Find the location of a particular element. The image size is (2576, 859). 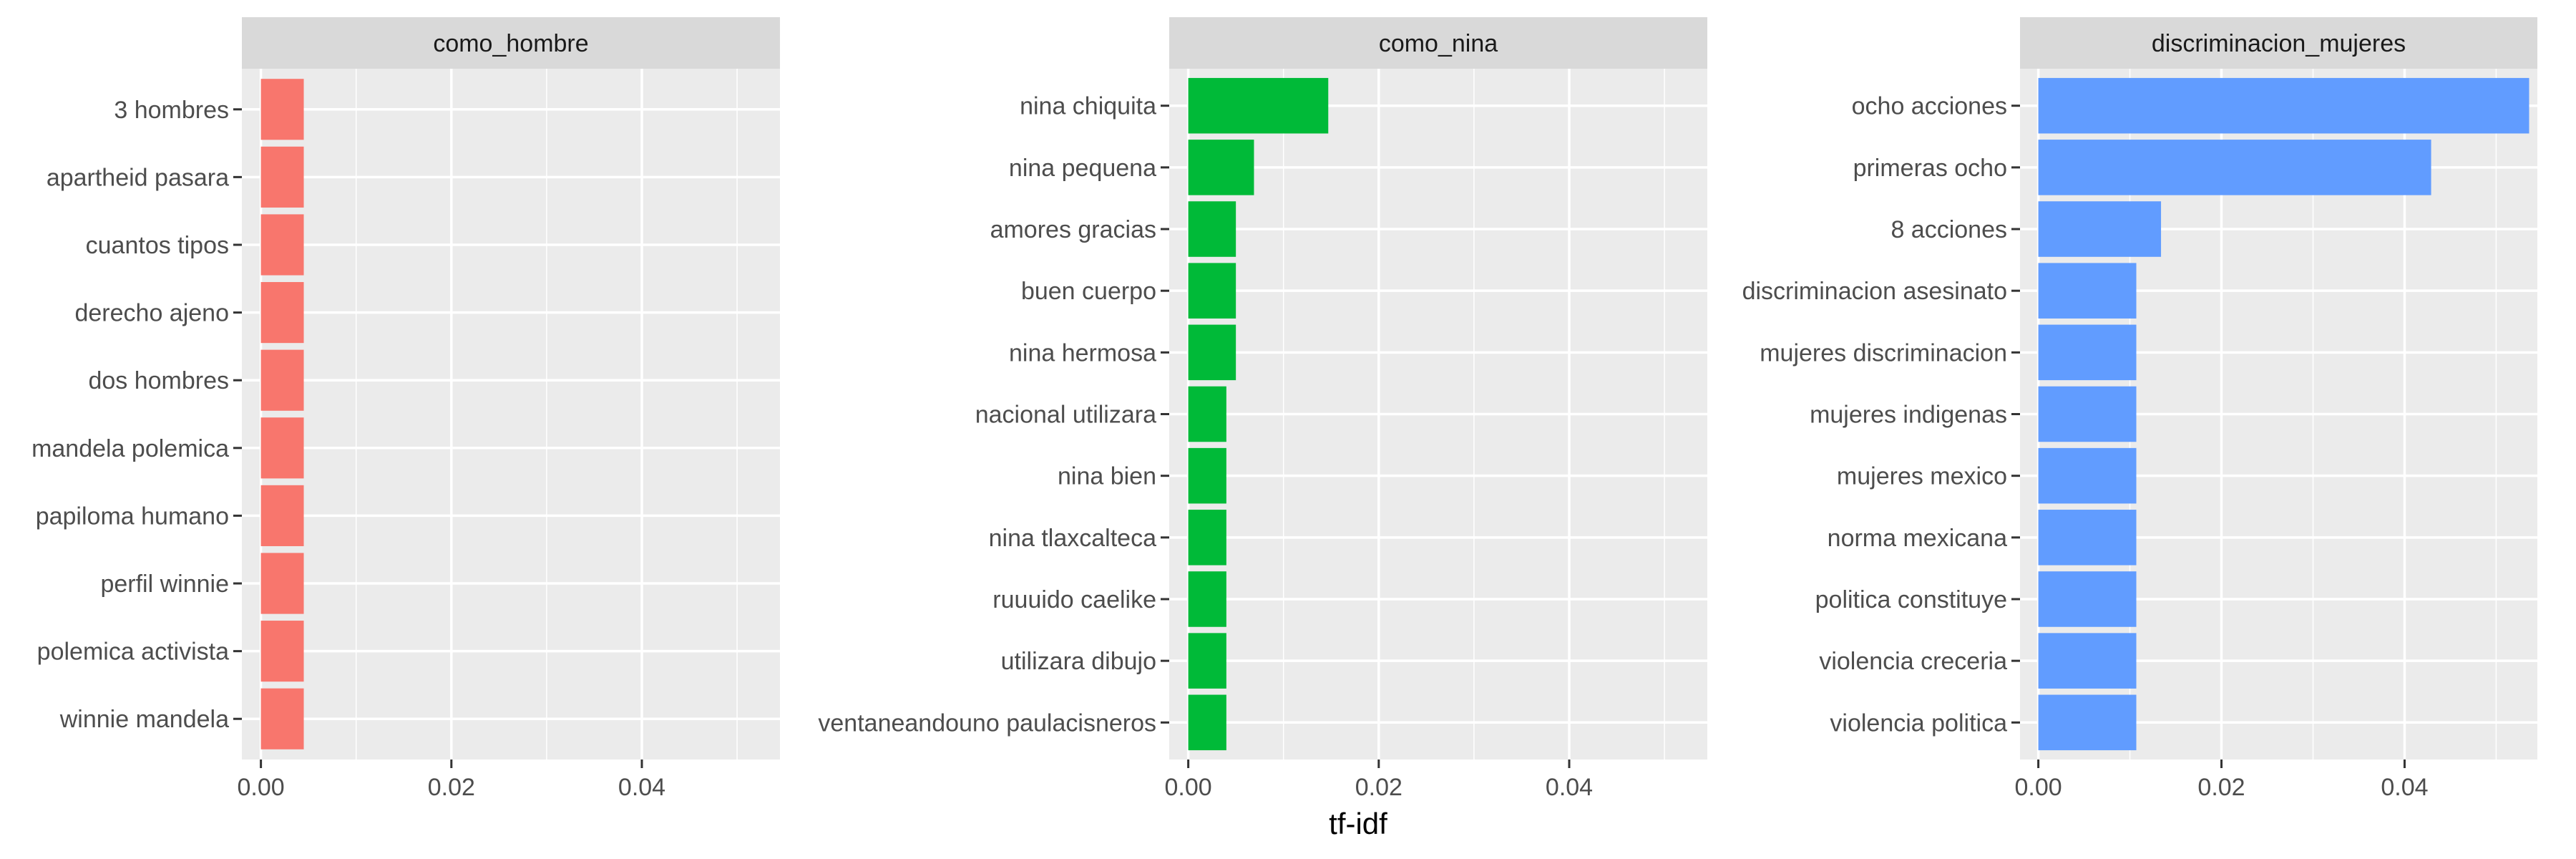

category-label: nina tlaxcalteca is located at coordinates (1072, 538).